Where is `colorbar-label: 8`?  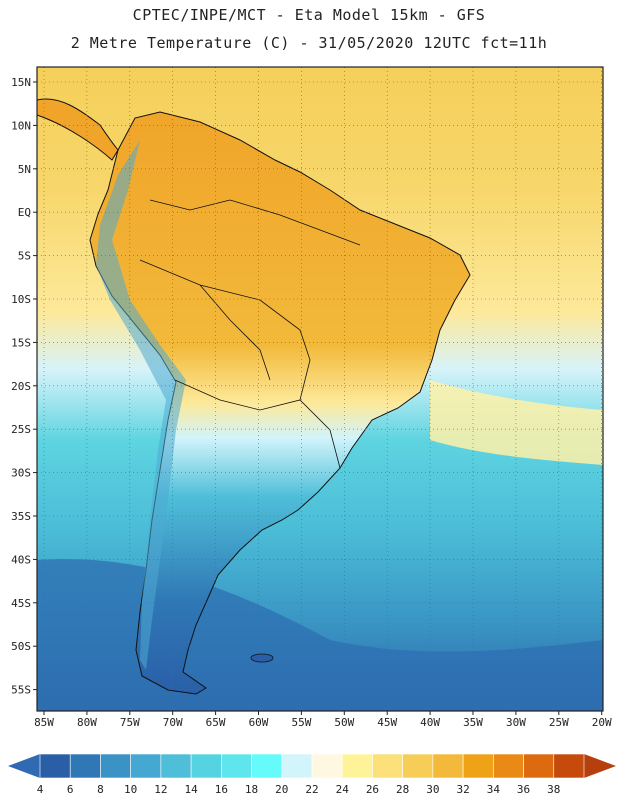 colorbar-label: 8 is located at coordinates (100, 789).